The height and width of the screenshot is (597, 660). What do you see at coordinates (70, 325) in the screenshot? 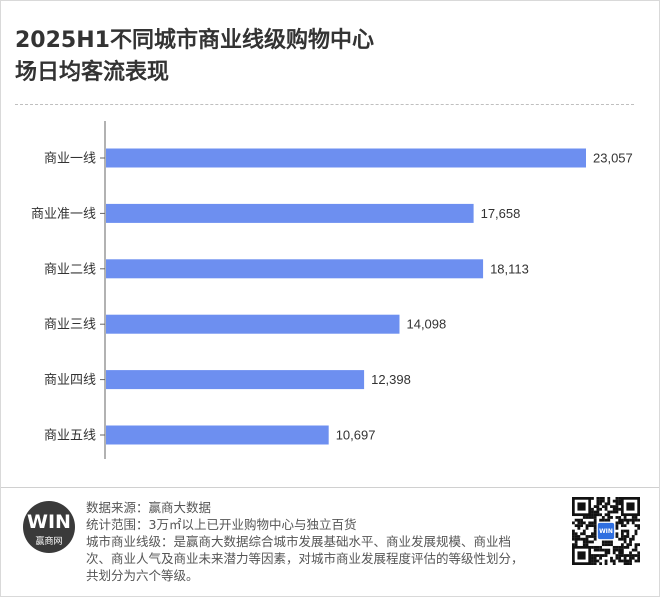
I see `category-label: 商业三线` at bounding box center [70, 325].